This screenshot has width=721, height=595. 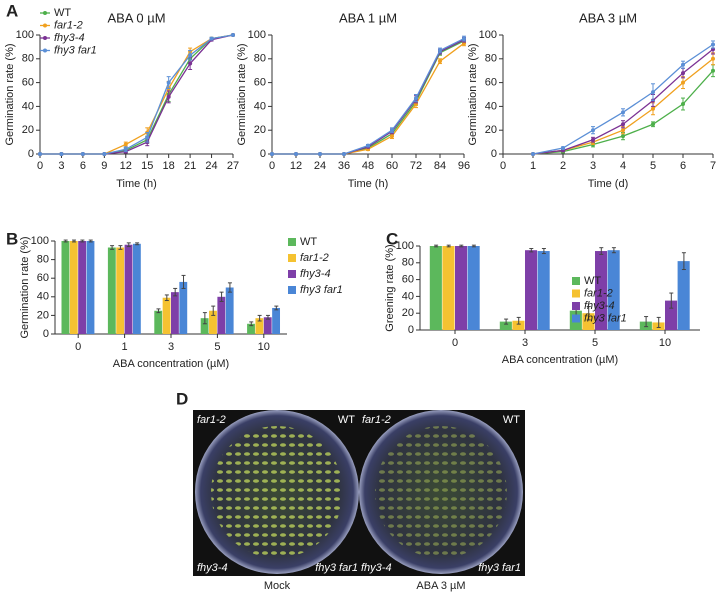 I want to click on x-tick-label: 18, so click(x=169, y=166).